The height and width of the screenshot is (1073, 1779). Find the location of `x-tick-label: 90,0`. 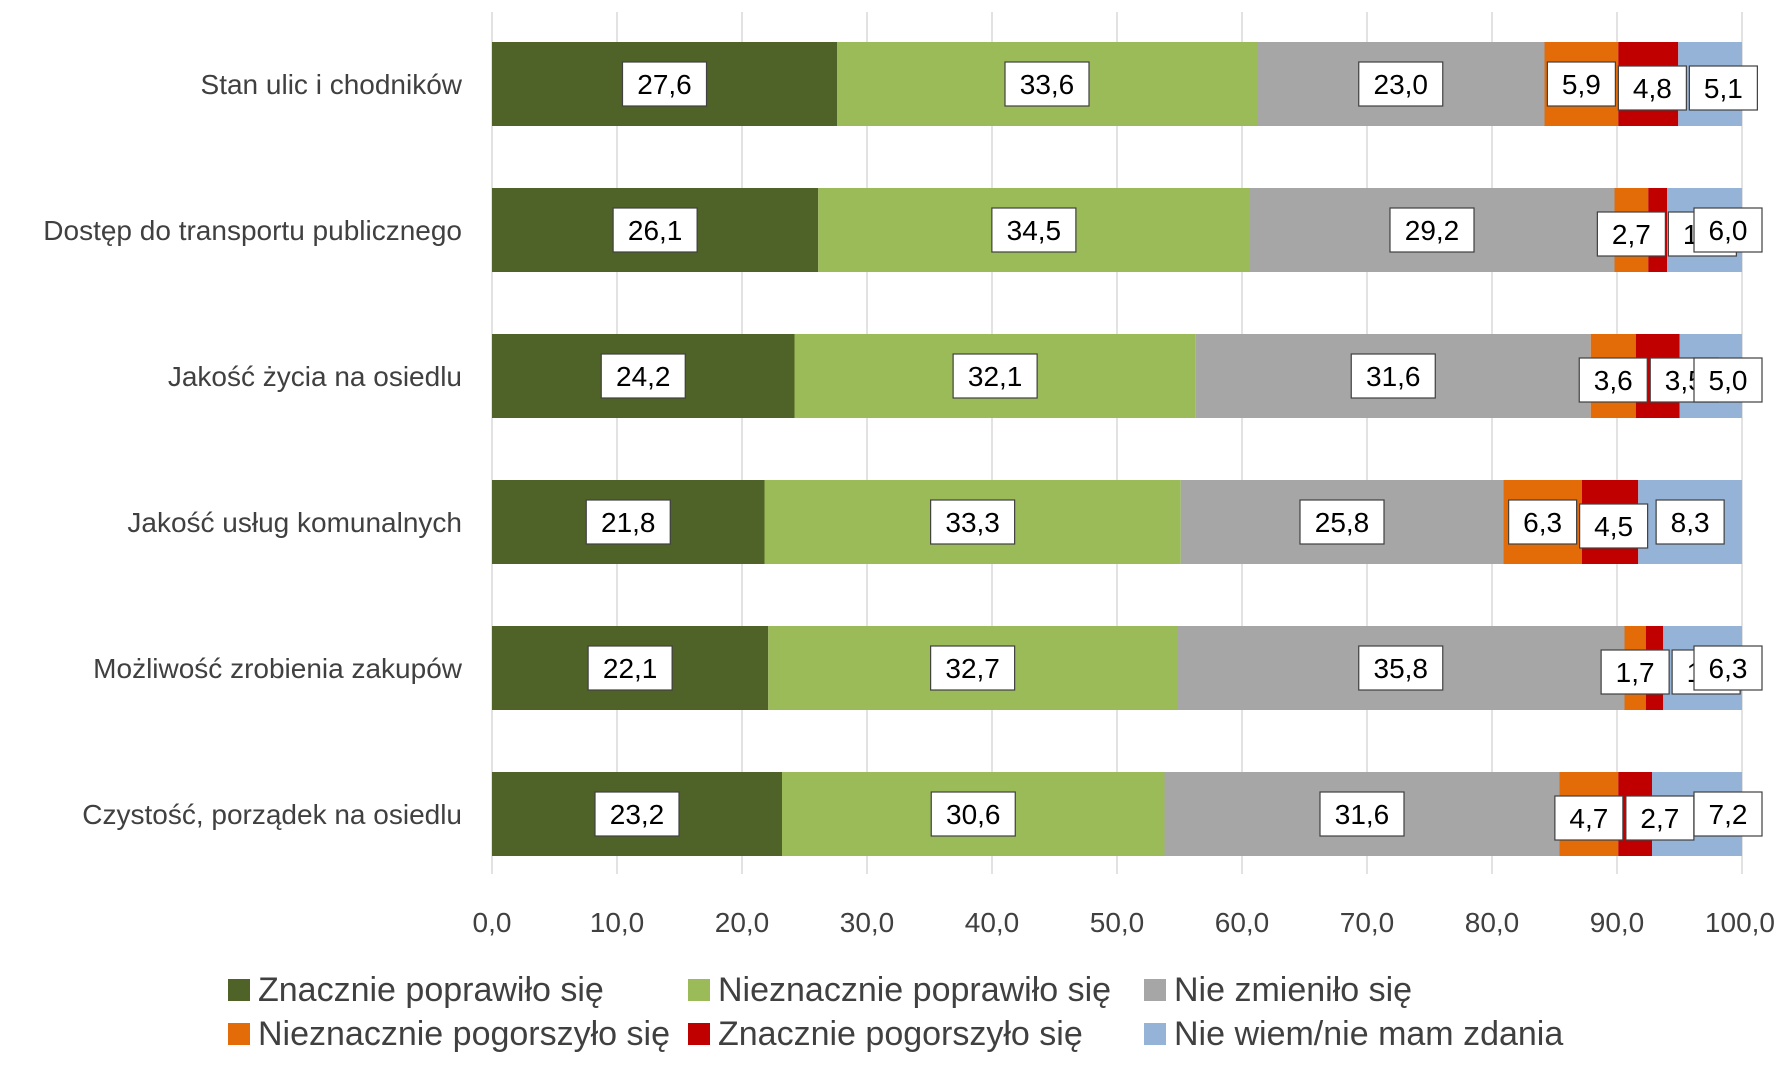

x-tick-label: 90,0 is located at coordinates (1617, 922).